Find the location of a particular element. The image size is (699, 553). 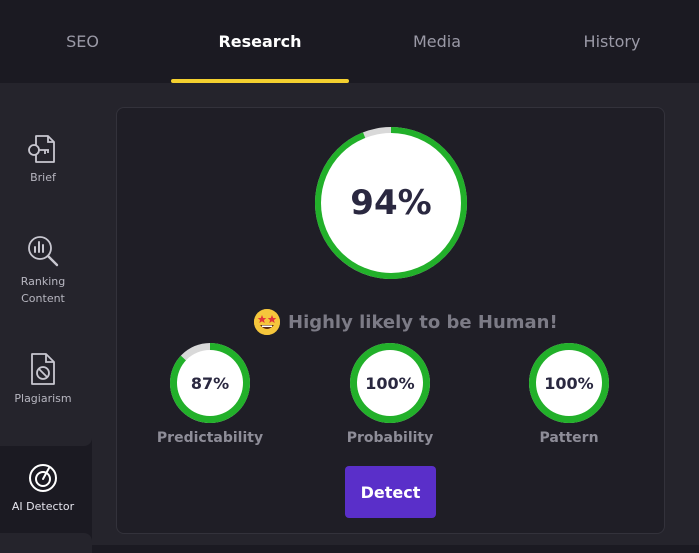

overall-score-ring: 94% is located at coordinates (391, 203).